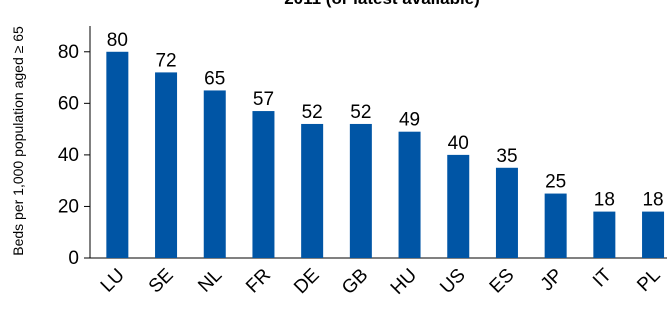 The width and height of the screenshot is (667, 327). Describe the element at coordinates (458, 143) in the screenshot. I see `data-label-us: 40` at that location.